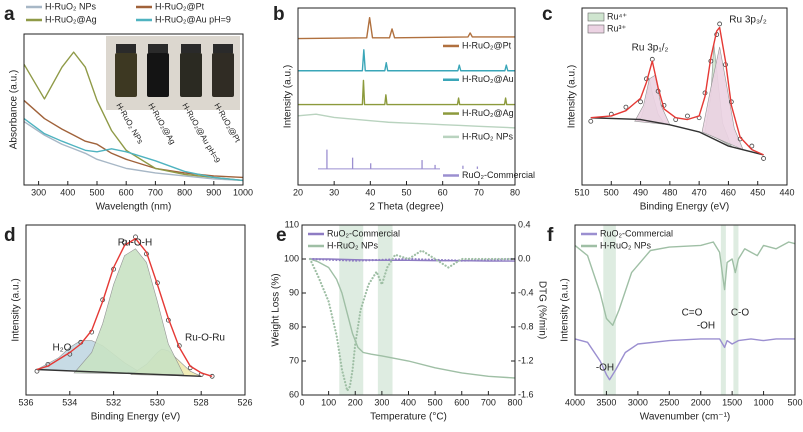 The height and width of the screenshot is (432, 803). What do you see at coordinates (294, 292) in the screenshot?
I see `y-tick-label: 90` at bounding box center [294, 292].